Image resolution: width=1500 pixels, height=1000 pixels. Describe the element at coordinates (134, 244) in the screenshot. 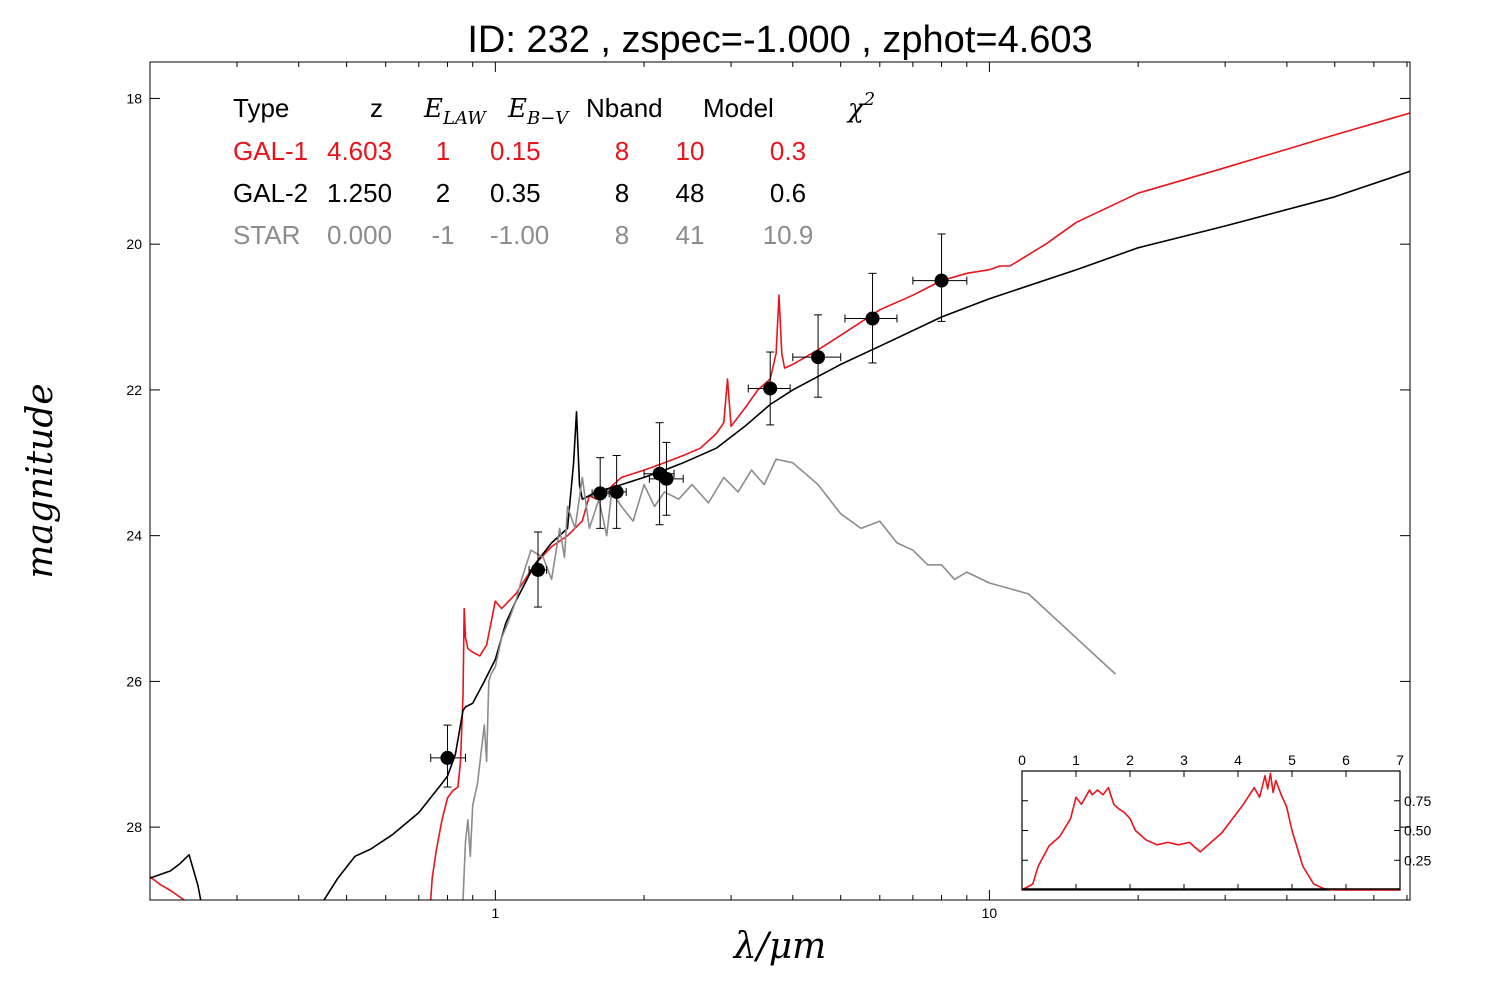

I see `y-tick-label: 20` at that location.